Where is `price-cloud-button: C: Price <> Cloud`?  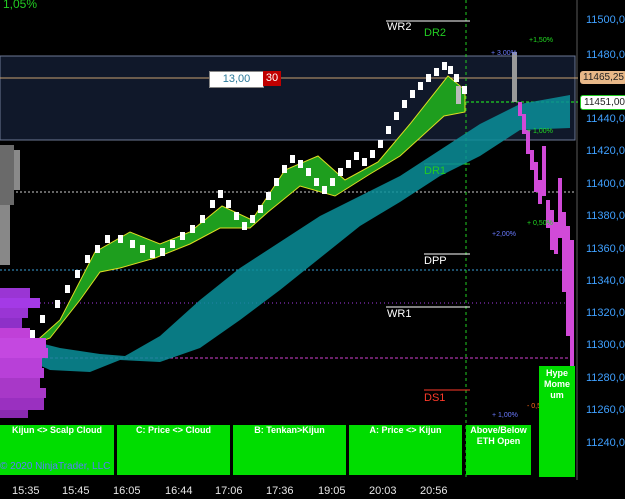
price-cloud-button: C: Price <> Cloud is located at coordinates (173, 450).